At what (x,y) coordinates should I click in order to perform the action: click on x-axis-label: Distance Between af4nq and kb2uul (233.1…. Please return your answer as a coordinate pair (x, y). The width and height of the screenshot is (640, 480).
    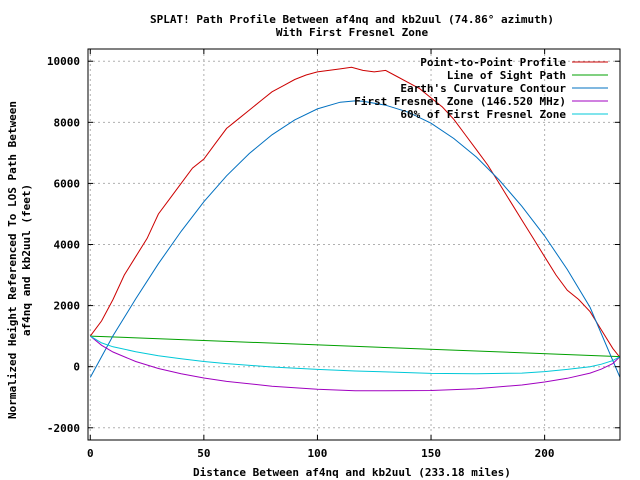
    Looking at the image, I should click on (352, 472).